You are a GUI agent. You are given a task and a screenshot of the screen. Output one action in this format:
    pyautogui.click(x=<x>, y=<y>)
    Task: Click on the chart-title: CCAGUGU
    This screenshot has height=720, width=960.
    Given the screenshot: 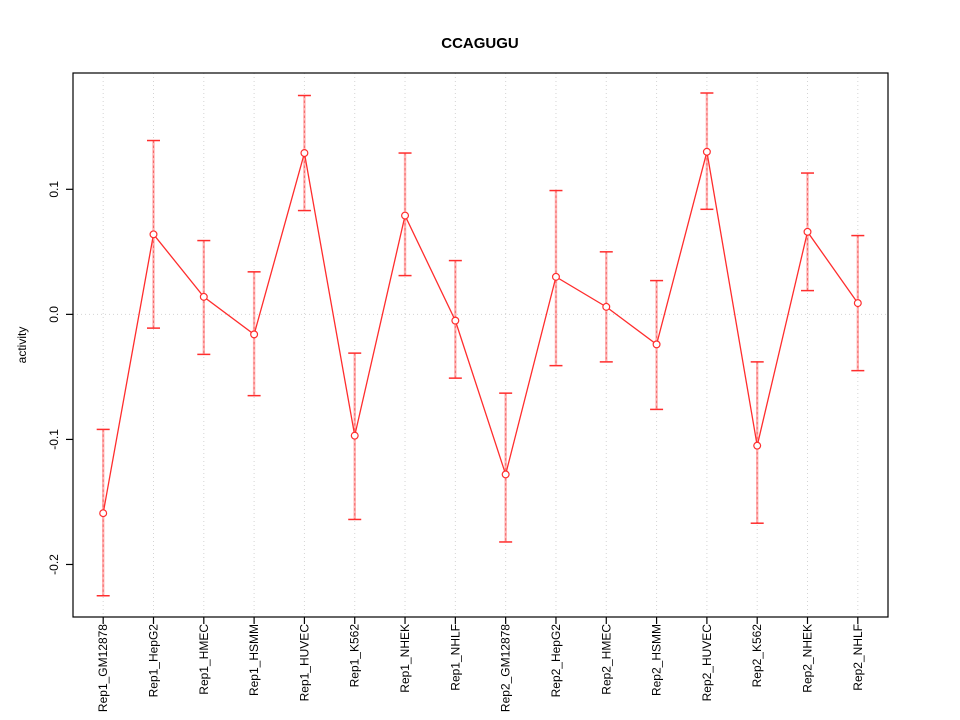 What is the action you would take?
    pyautogui.click(x=480, y=43)
    